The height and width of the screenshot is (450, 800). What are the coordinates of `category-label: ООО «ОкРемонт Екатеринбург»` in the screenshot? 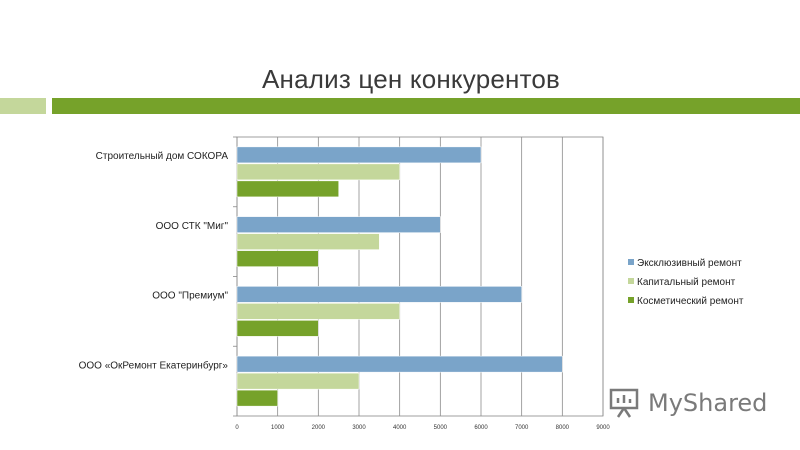 It's located at (154, 365).